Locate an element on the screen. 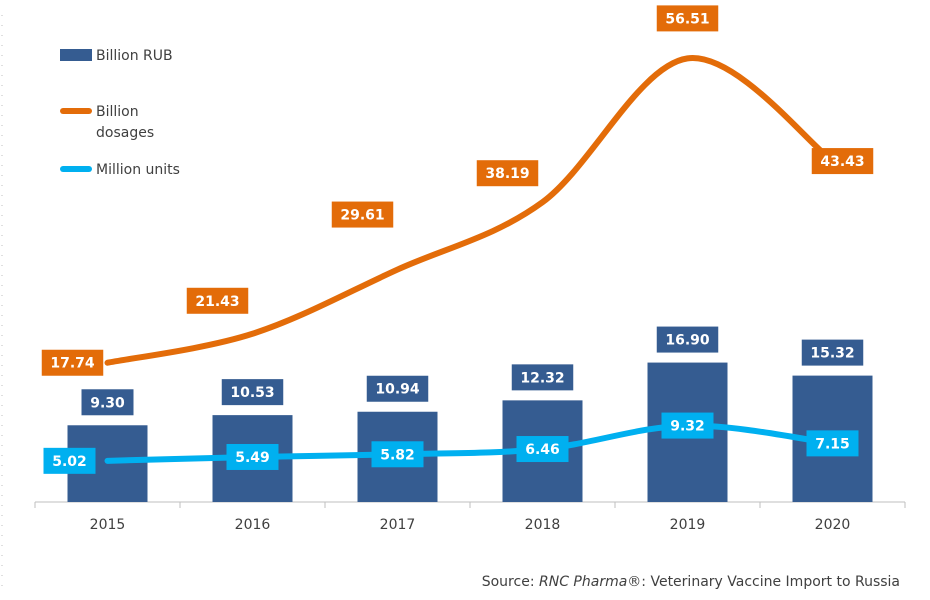 Image resolution: width=930 pixels, height=600 pixels. data-label-million-units: 6.46 is located at coordinates (542, 450).